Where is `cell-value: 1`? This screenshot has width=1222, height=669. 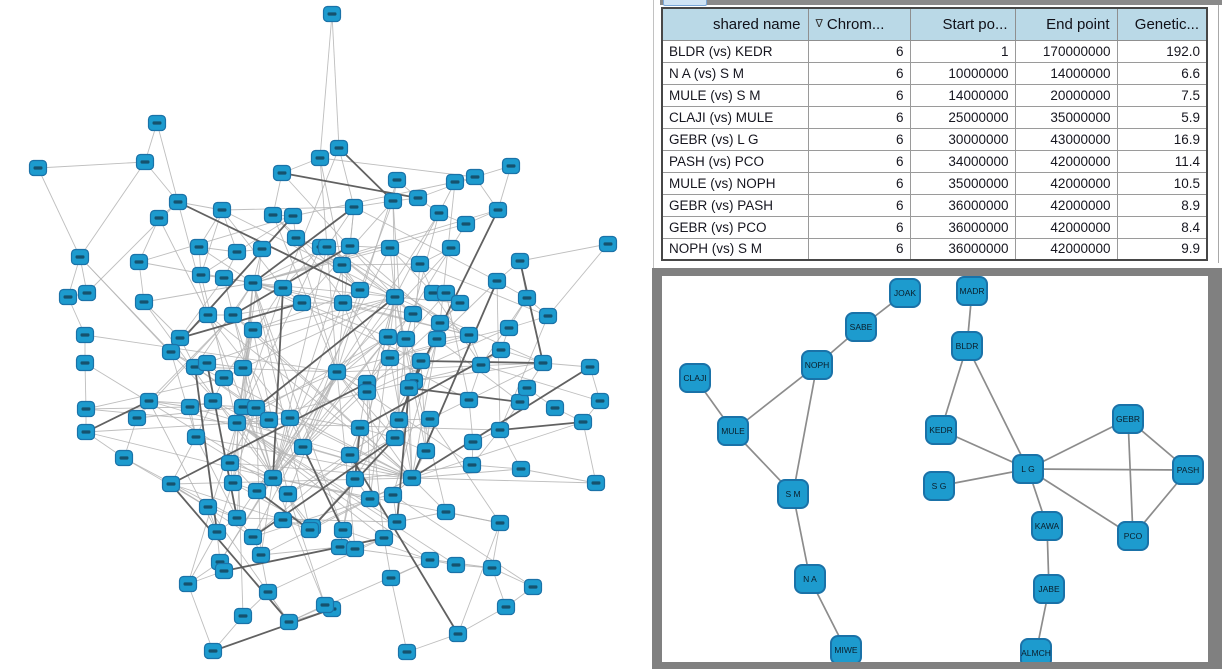 cell-value: 1 is located at coordinates (962, 51).